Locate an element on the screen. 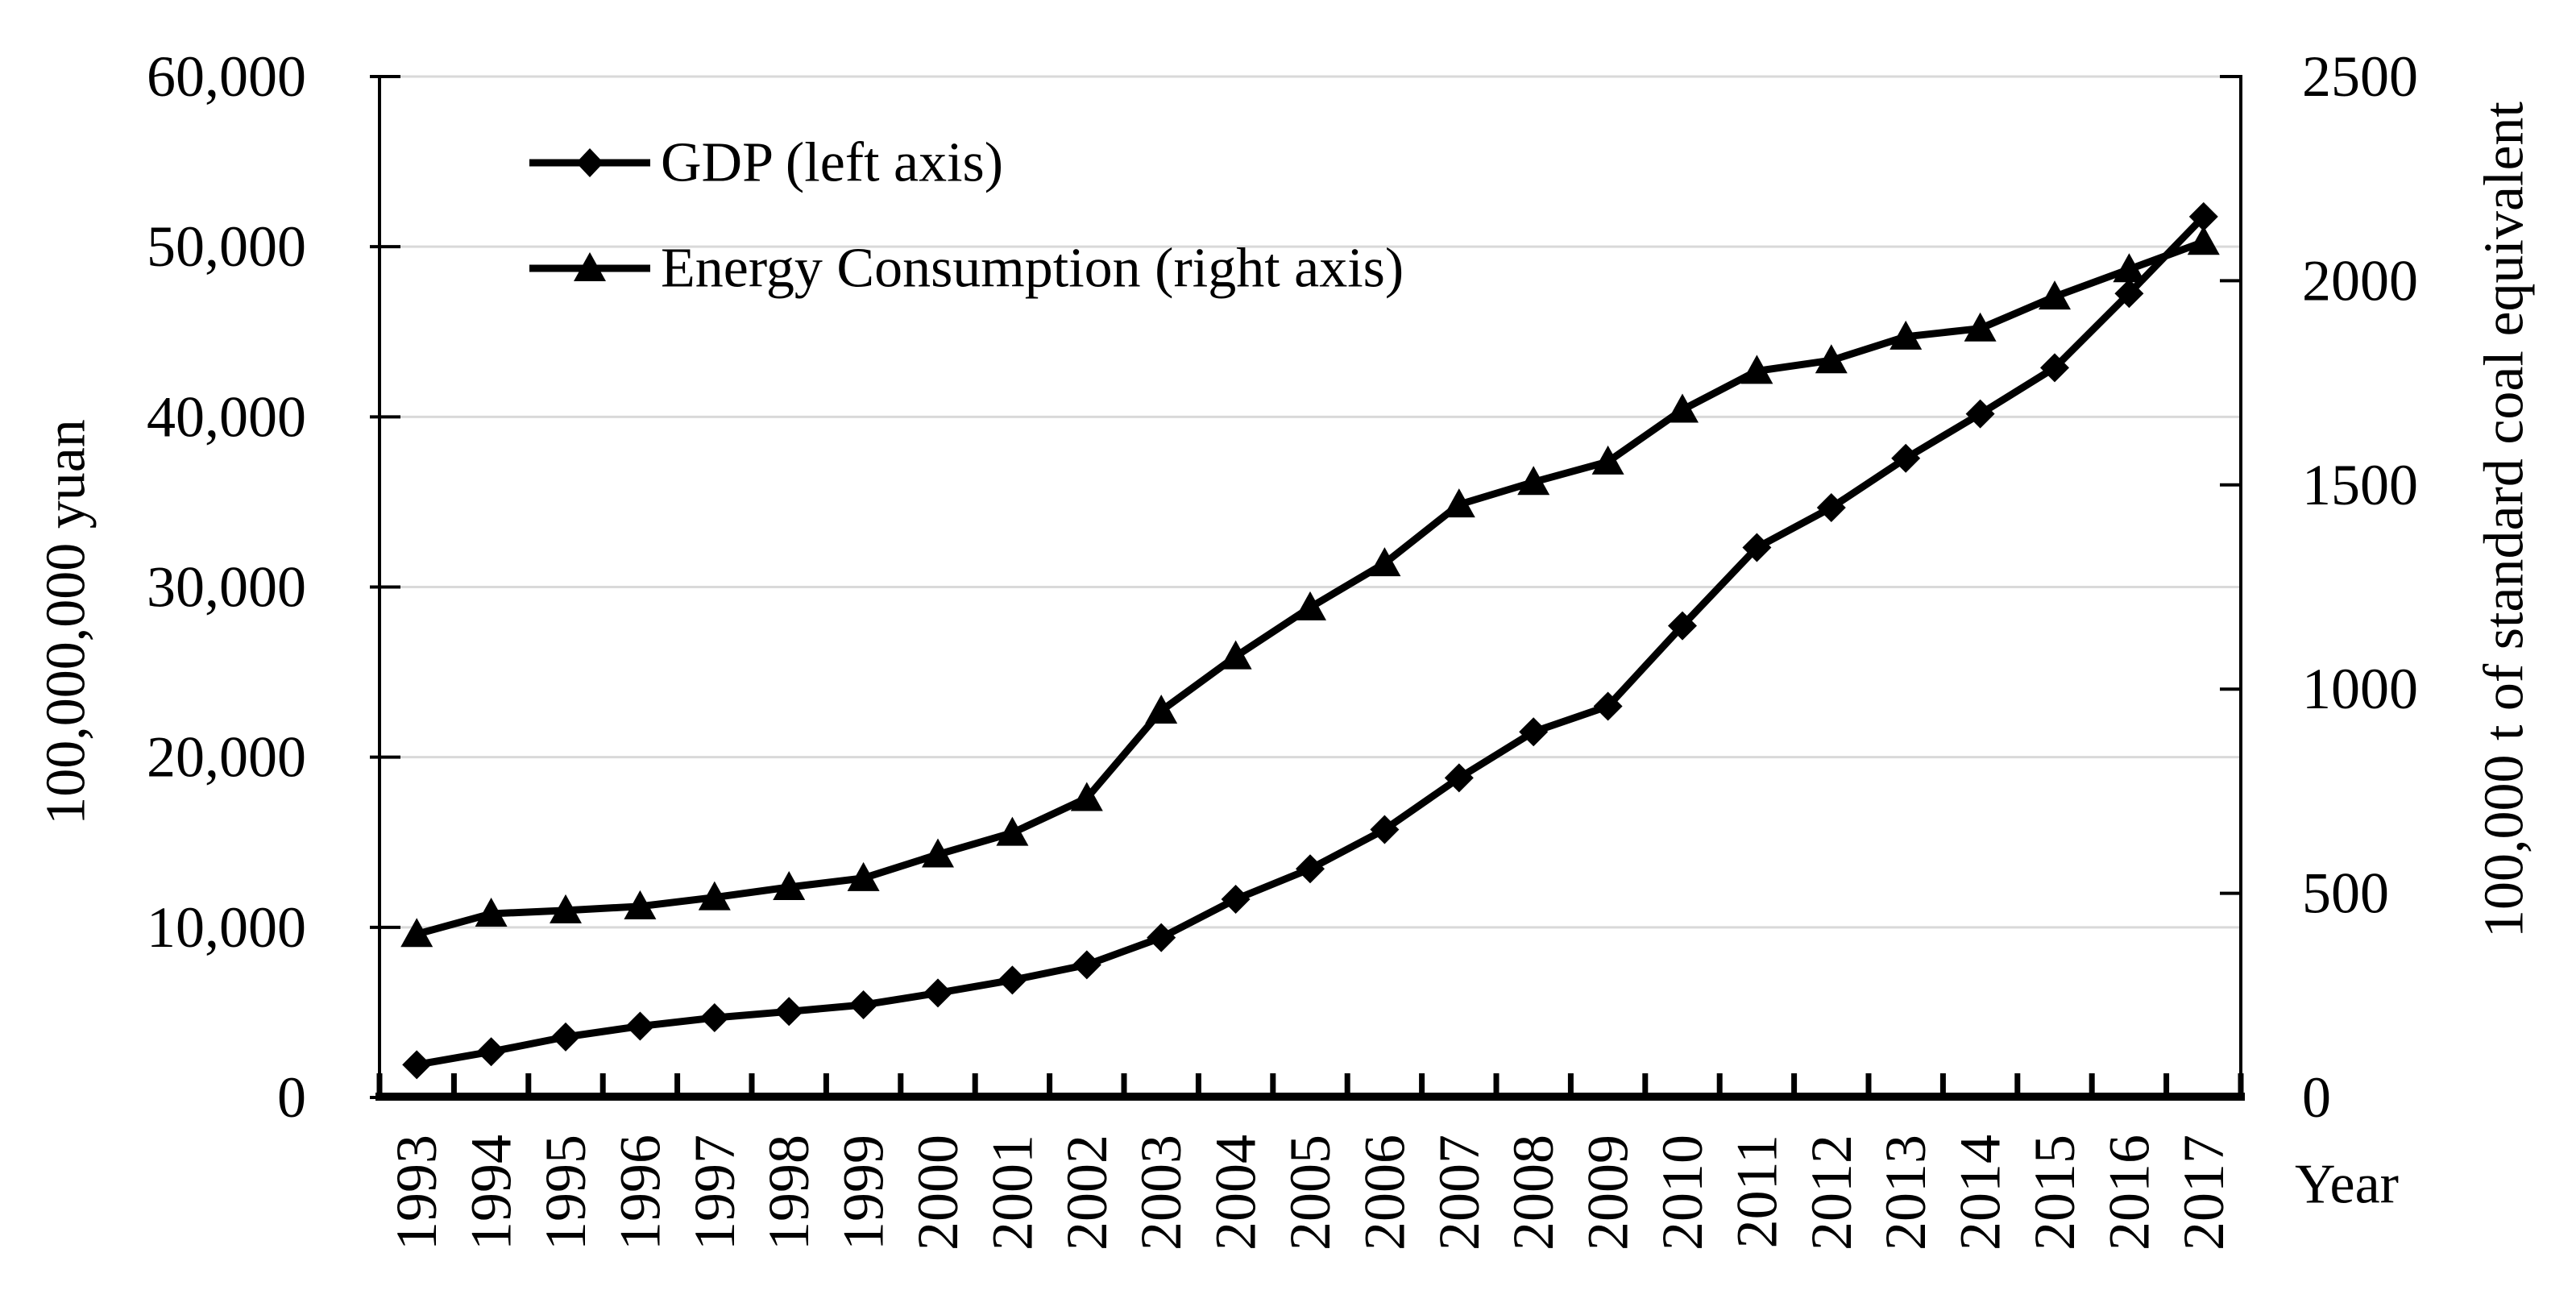  x-axis-tick-label: 2008 is located at coordinates (1533, 1193).